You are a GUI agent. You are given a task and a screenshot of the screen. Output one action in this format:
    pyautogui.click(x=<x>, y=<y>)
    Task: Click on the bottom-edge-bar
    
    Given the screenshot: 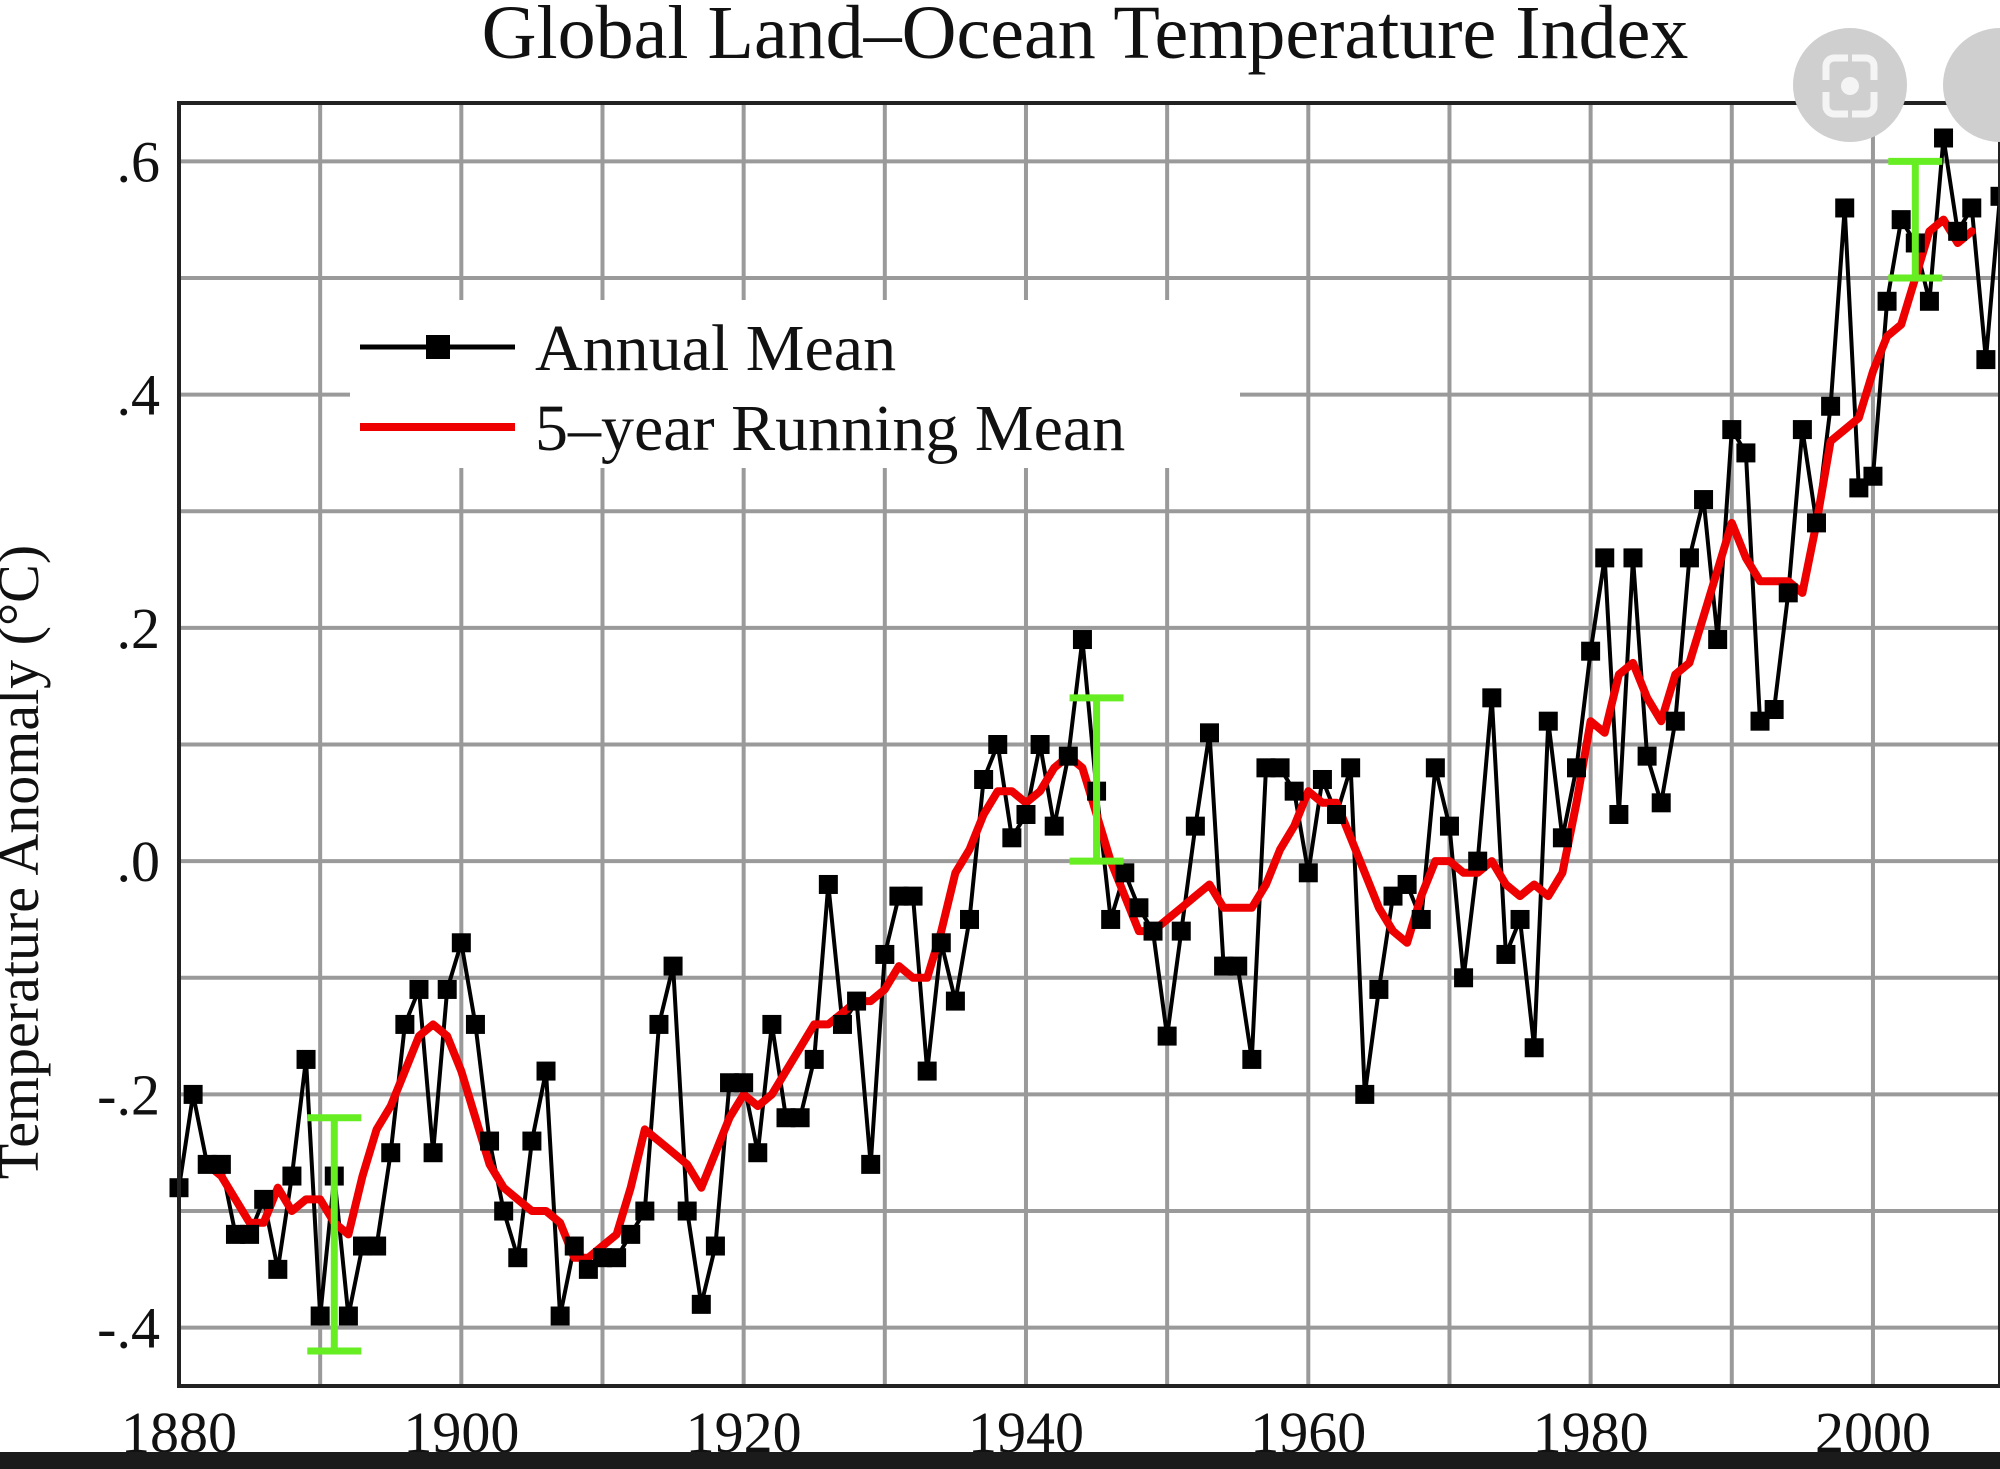 What is the action you would take?
    pyautogui.click(x=1000, y=1460)
    